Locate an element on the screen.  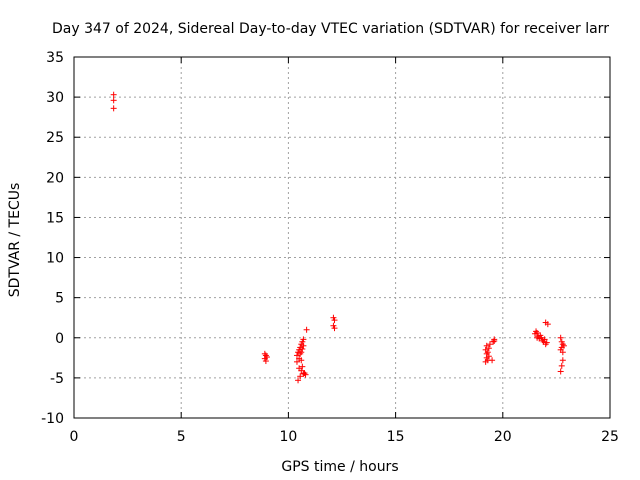
x-tick-label: 0 is located at coordinates (74, 437).